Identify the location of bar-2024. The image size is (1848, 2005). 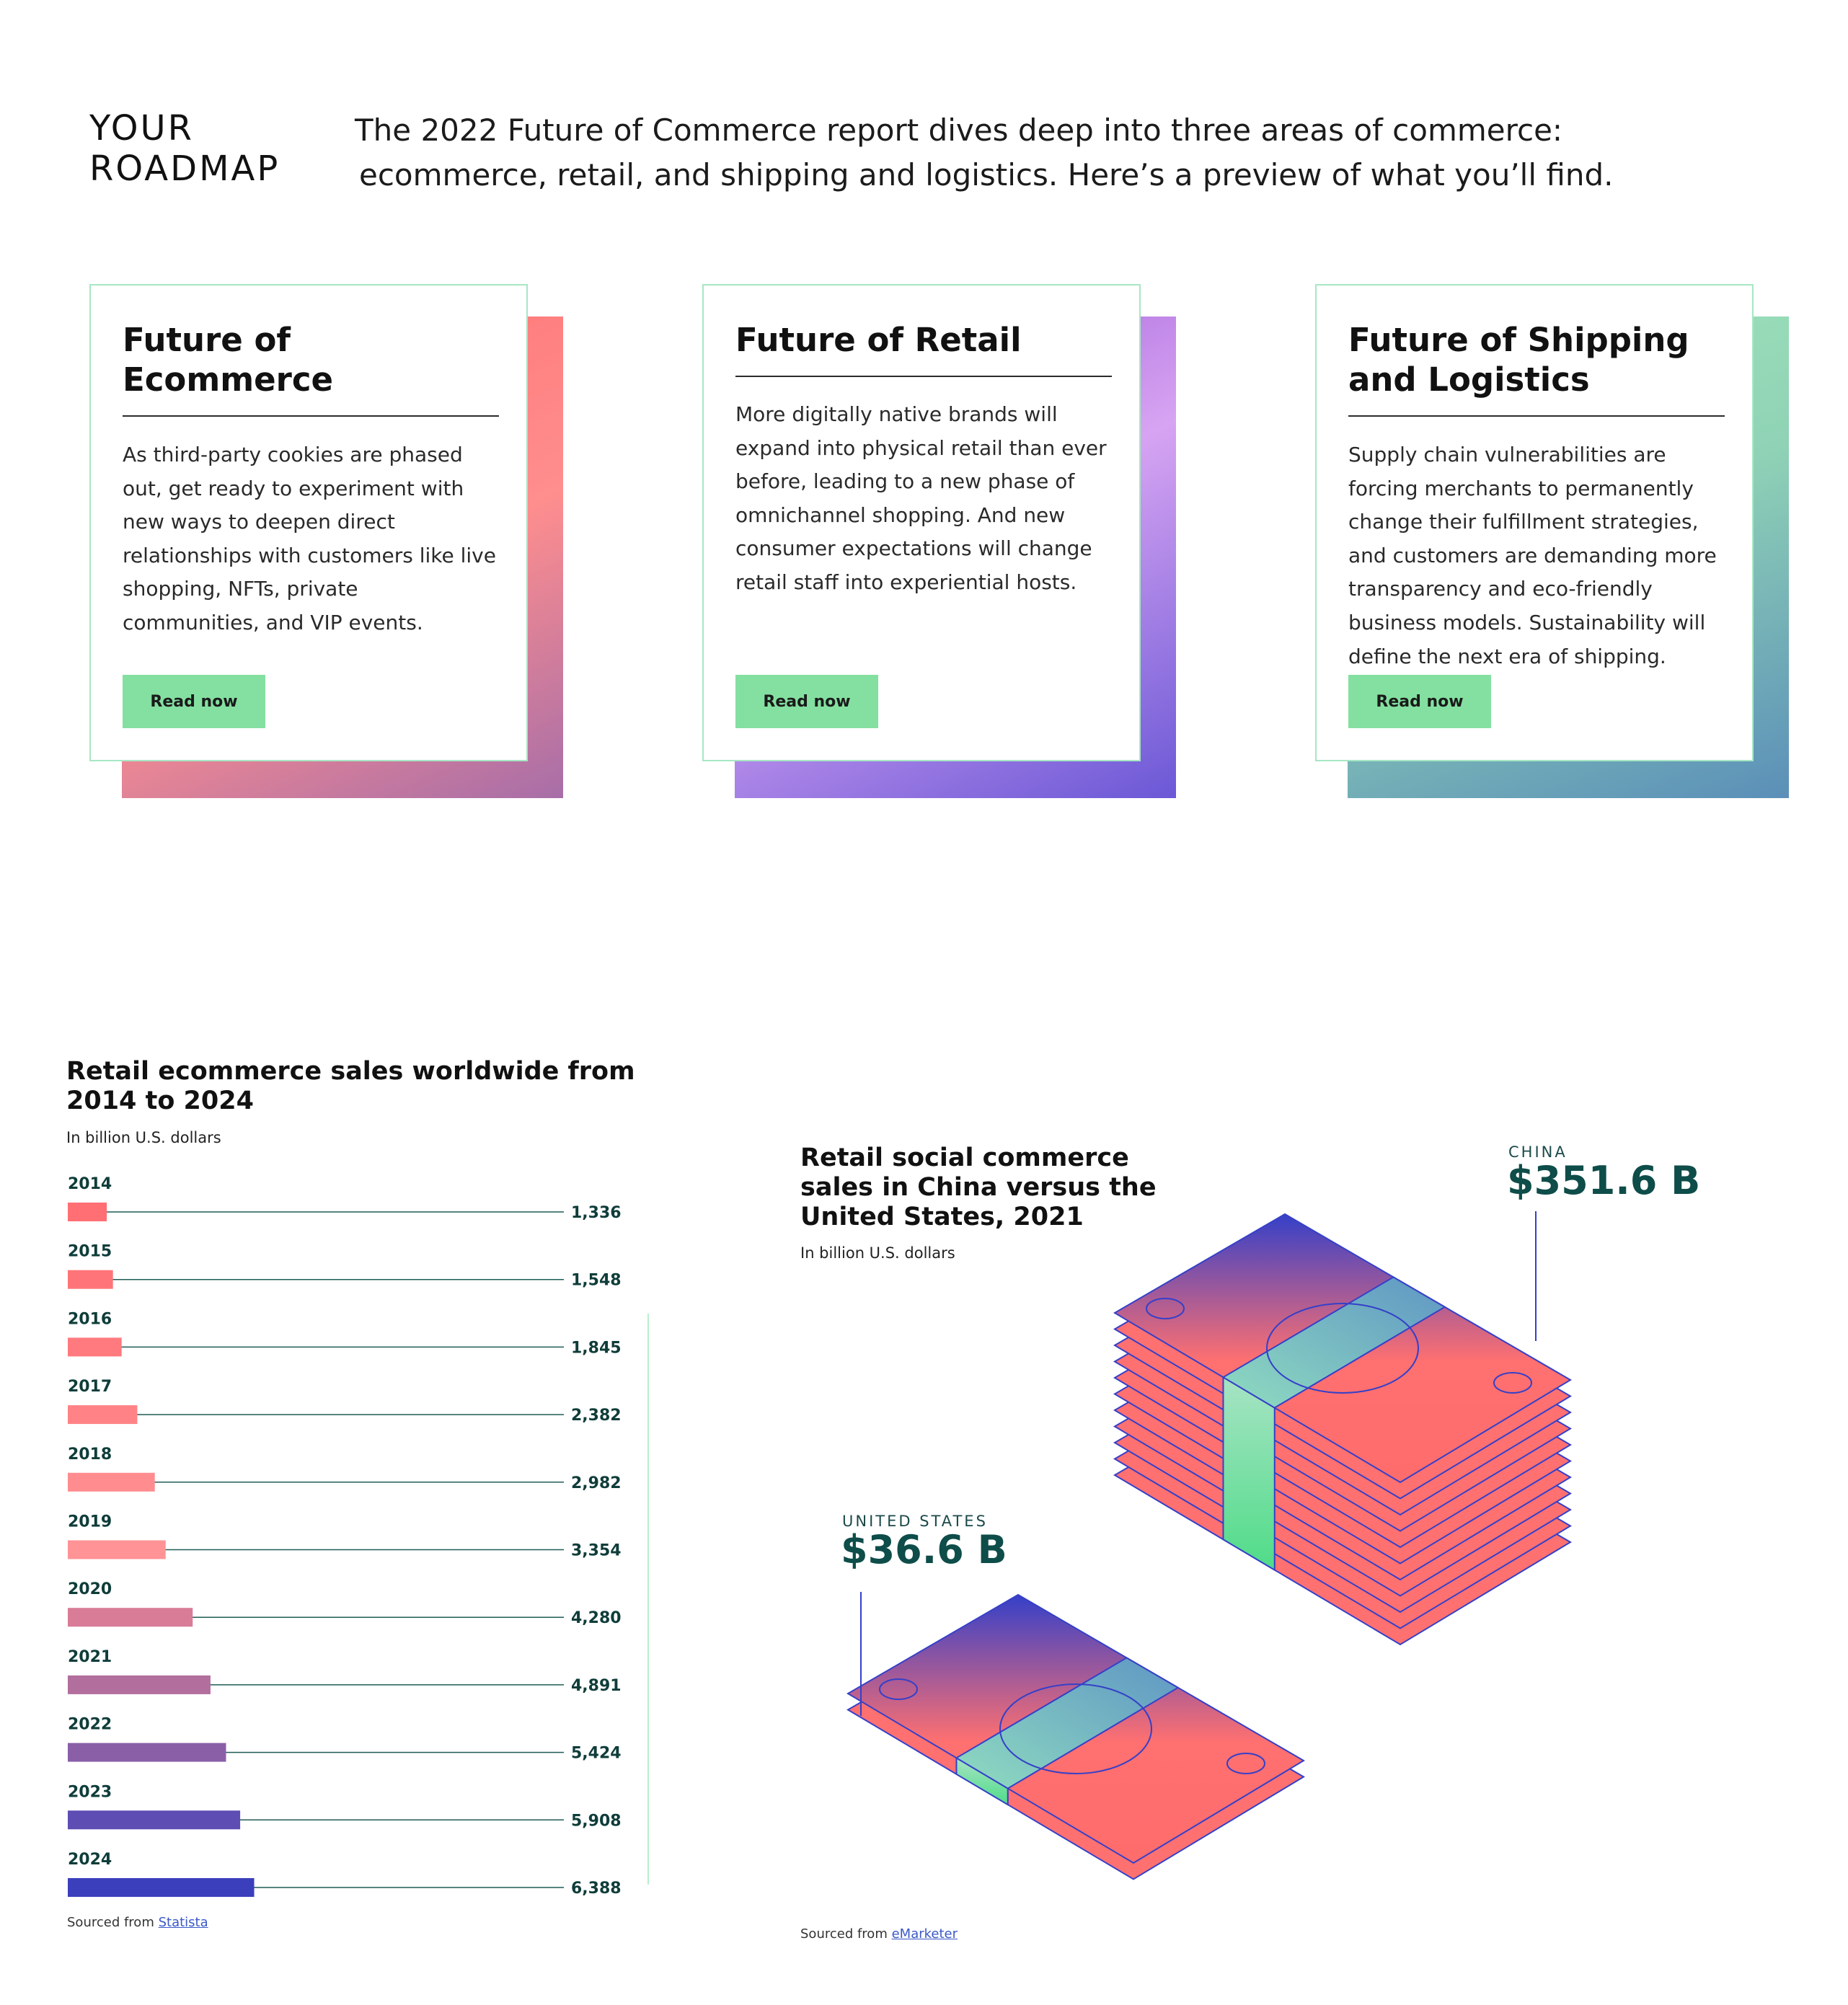
(161, 1887).